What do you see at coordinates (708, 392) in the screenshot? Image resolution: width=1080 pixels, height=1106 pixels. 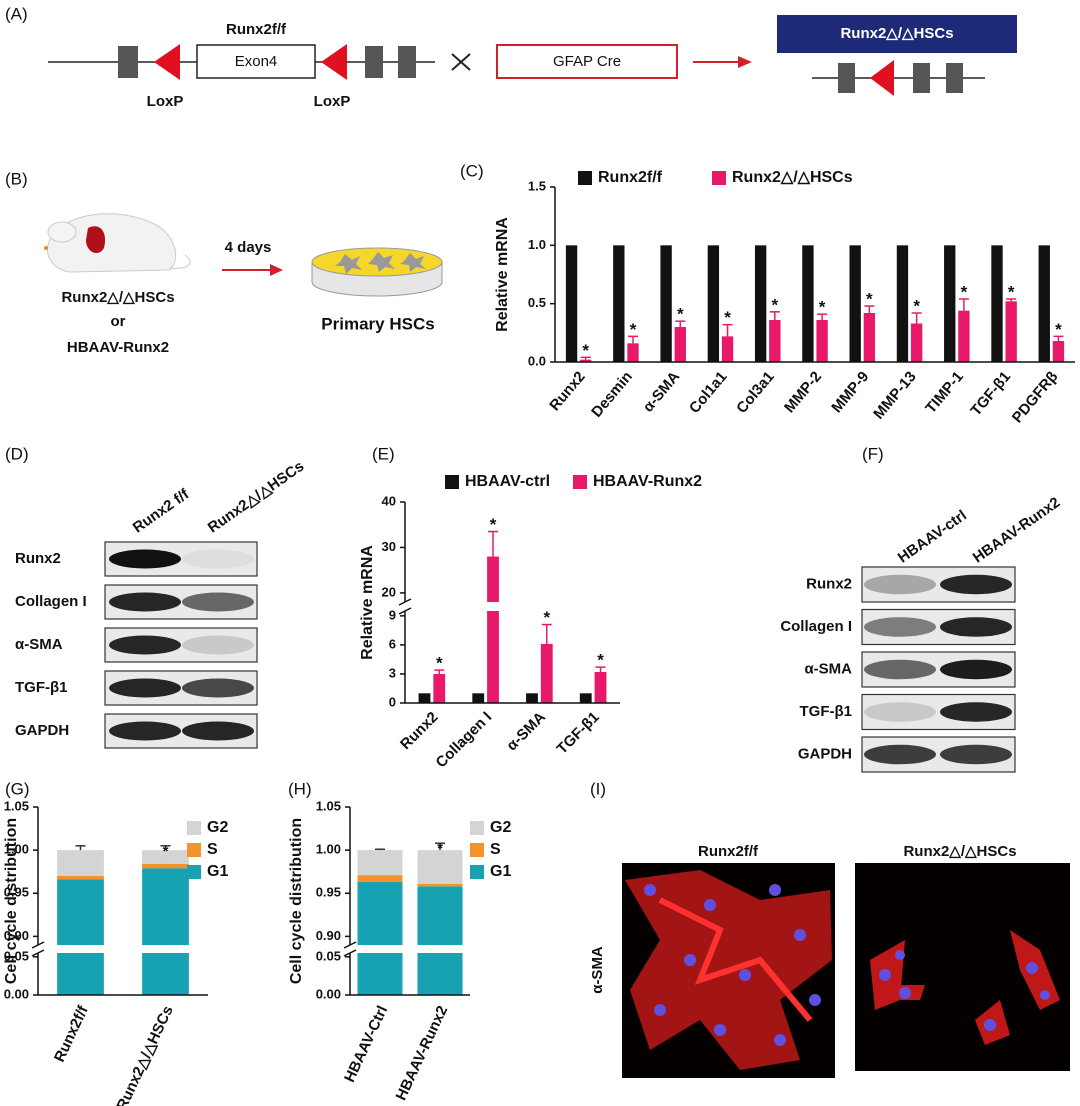 I see `x-tick-label: Col1a1` at bounding box center [708, 392].